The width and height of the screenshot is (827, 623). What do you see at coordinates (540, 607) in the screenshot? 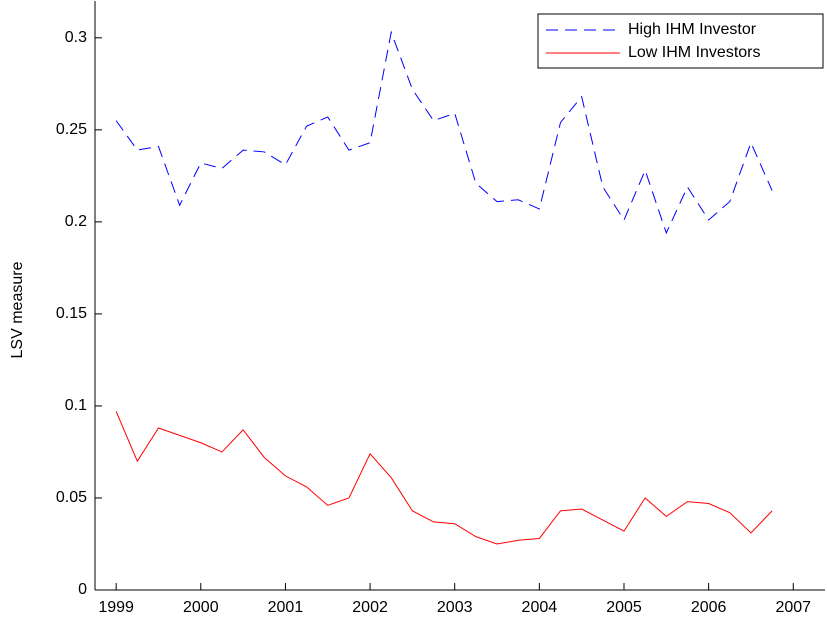
I see `x-tick-label: 2004` at bounding box center [540, 607].